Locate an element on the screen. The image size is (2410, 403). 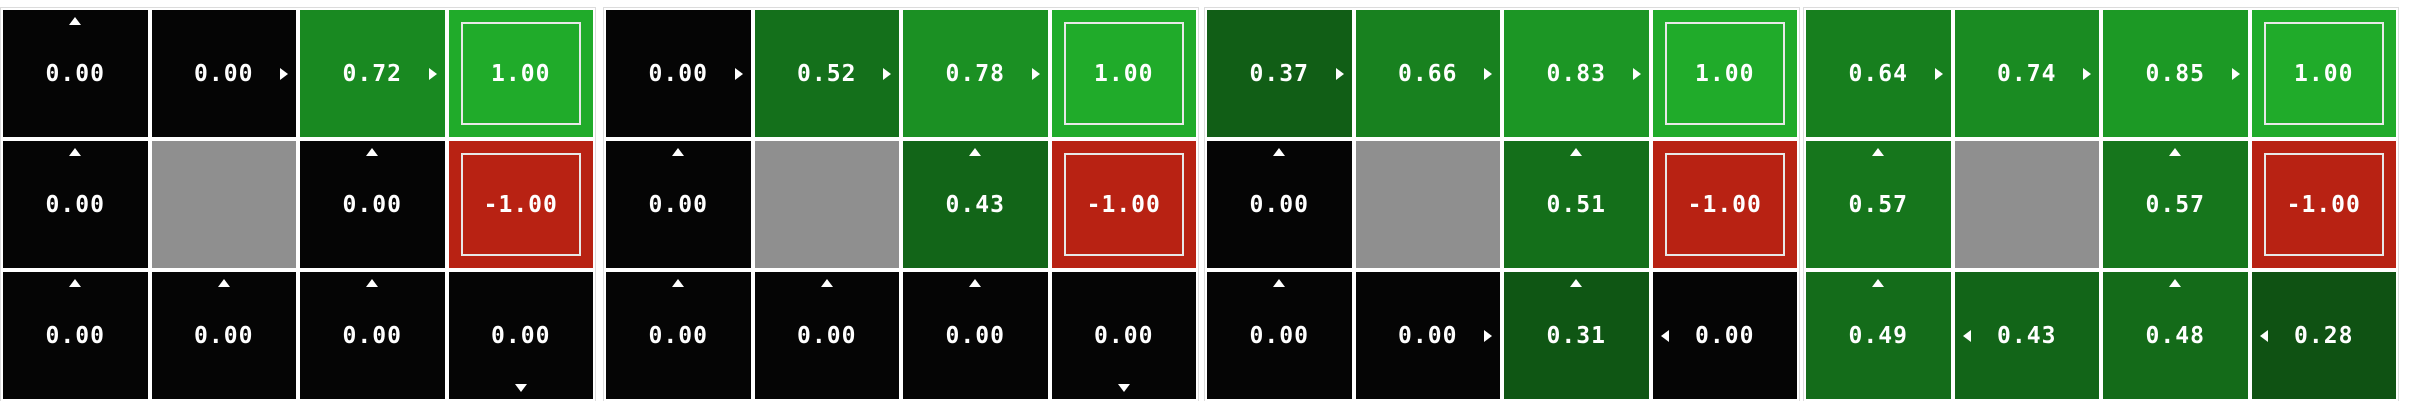
grid-cell: 0.74 is located at coordinates (2026, 73).